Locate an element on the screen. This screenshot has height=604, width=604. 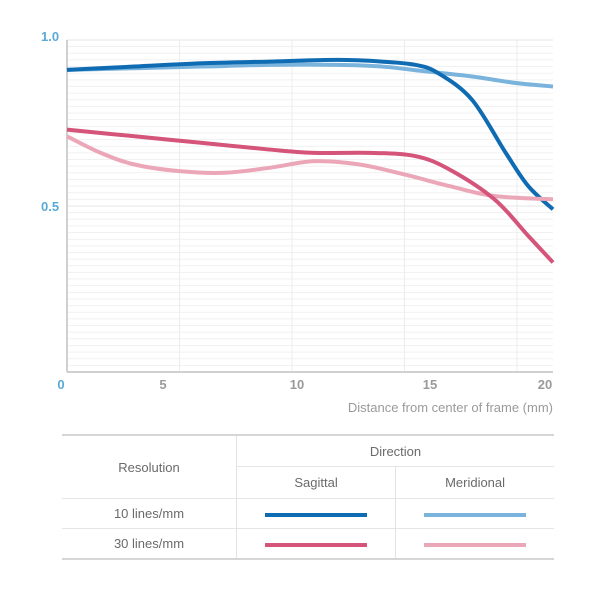
series-30-meridional is located at coordinates (310, 168).